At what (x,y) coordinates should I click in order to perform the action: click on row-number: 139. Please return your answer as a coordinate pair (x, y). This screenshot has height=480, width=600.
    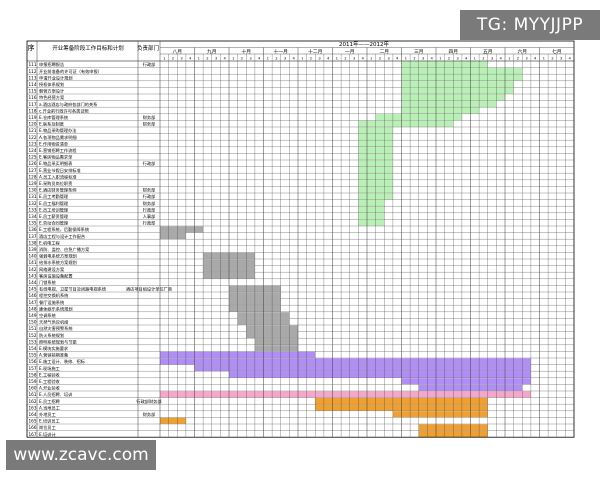
    Looking at the image, I should click on (33, 249).